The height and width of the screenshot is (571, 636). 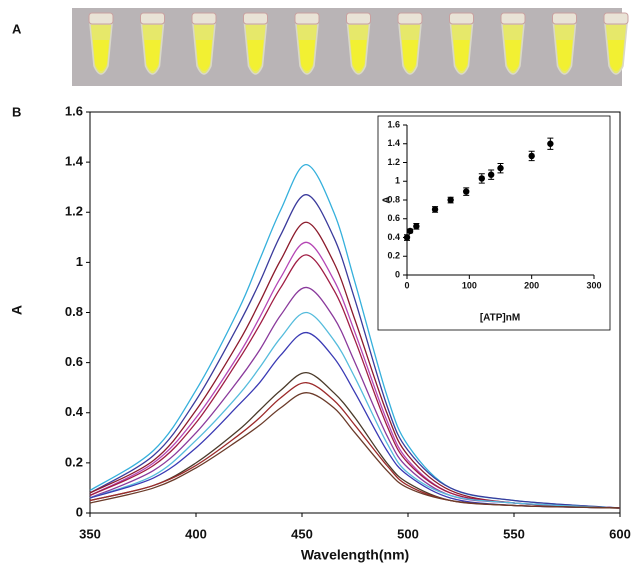 I want to click on x-tick-label: 300, so click(x=593, y=285).